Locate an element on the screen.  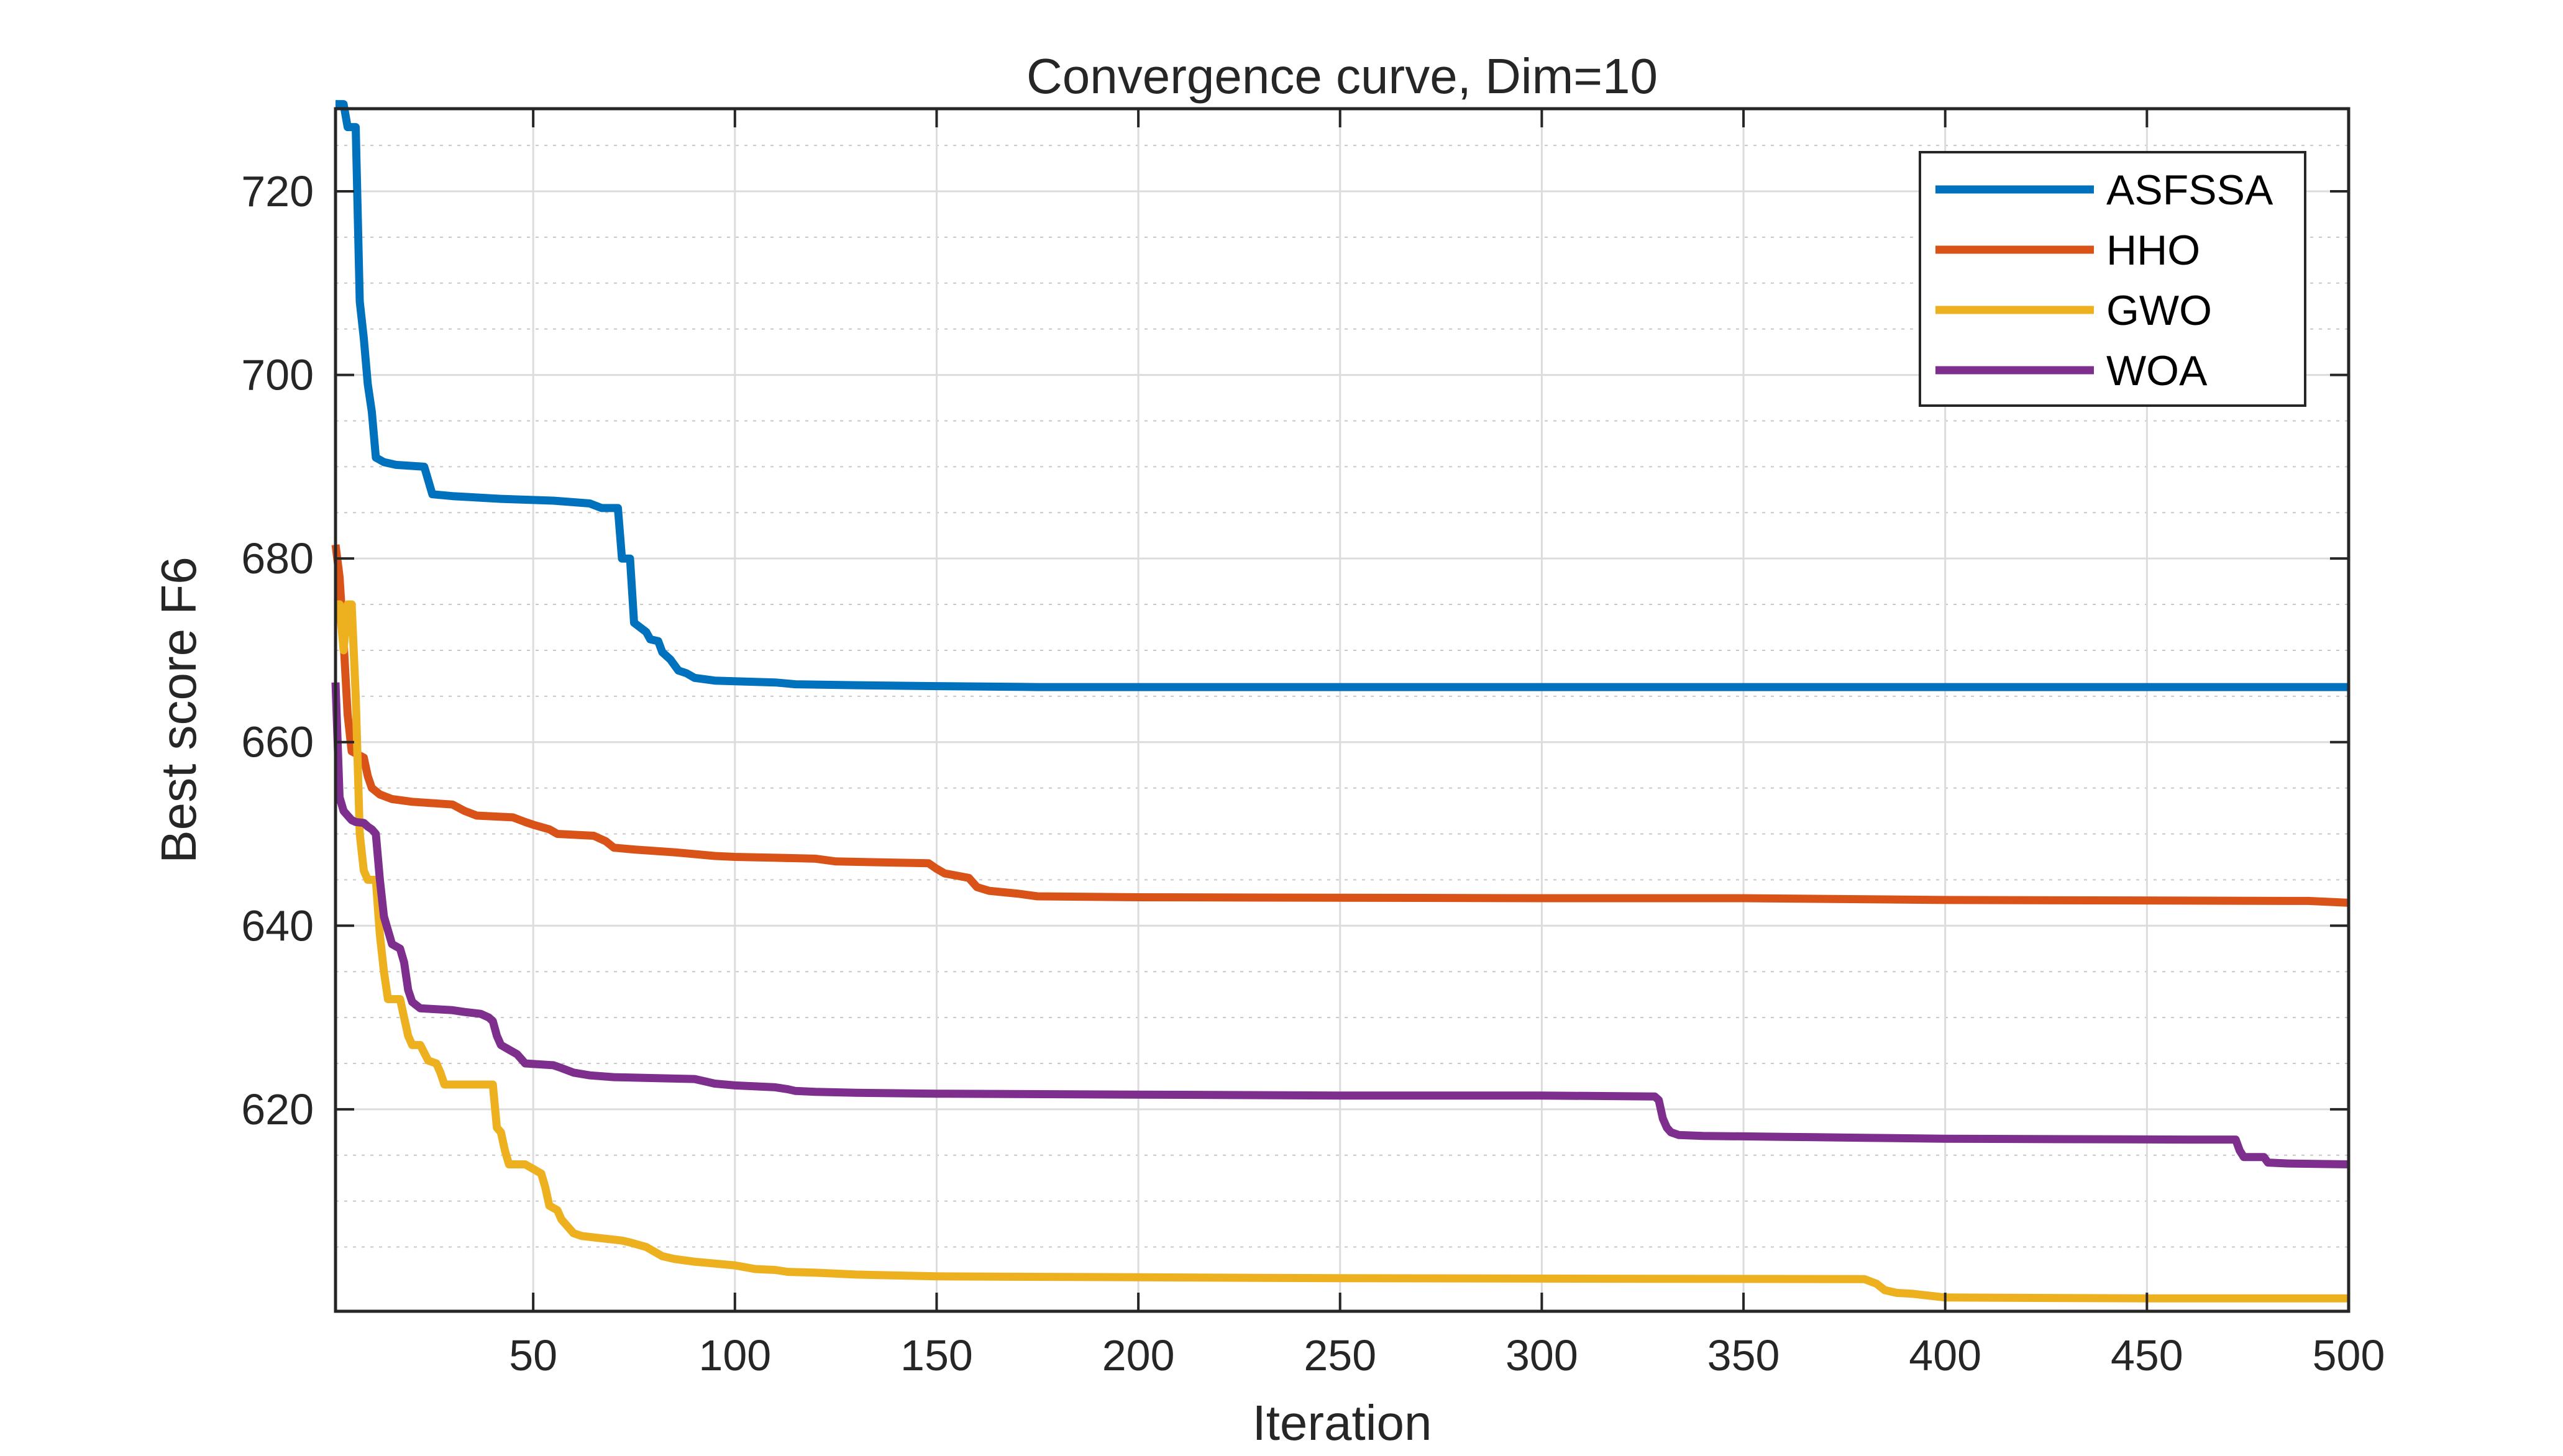
legend-label-gwo: GWO is located at coordinates (2159, 310).